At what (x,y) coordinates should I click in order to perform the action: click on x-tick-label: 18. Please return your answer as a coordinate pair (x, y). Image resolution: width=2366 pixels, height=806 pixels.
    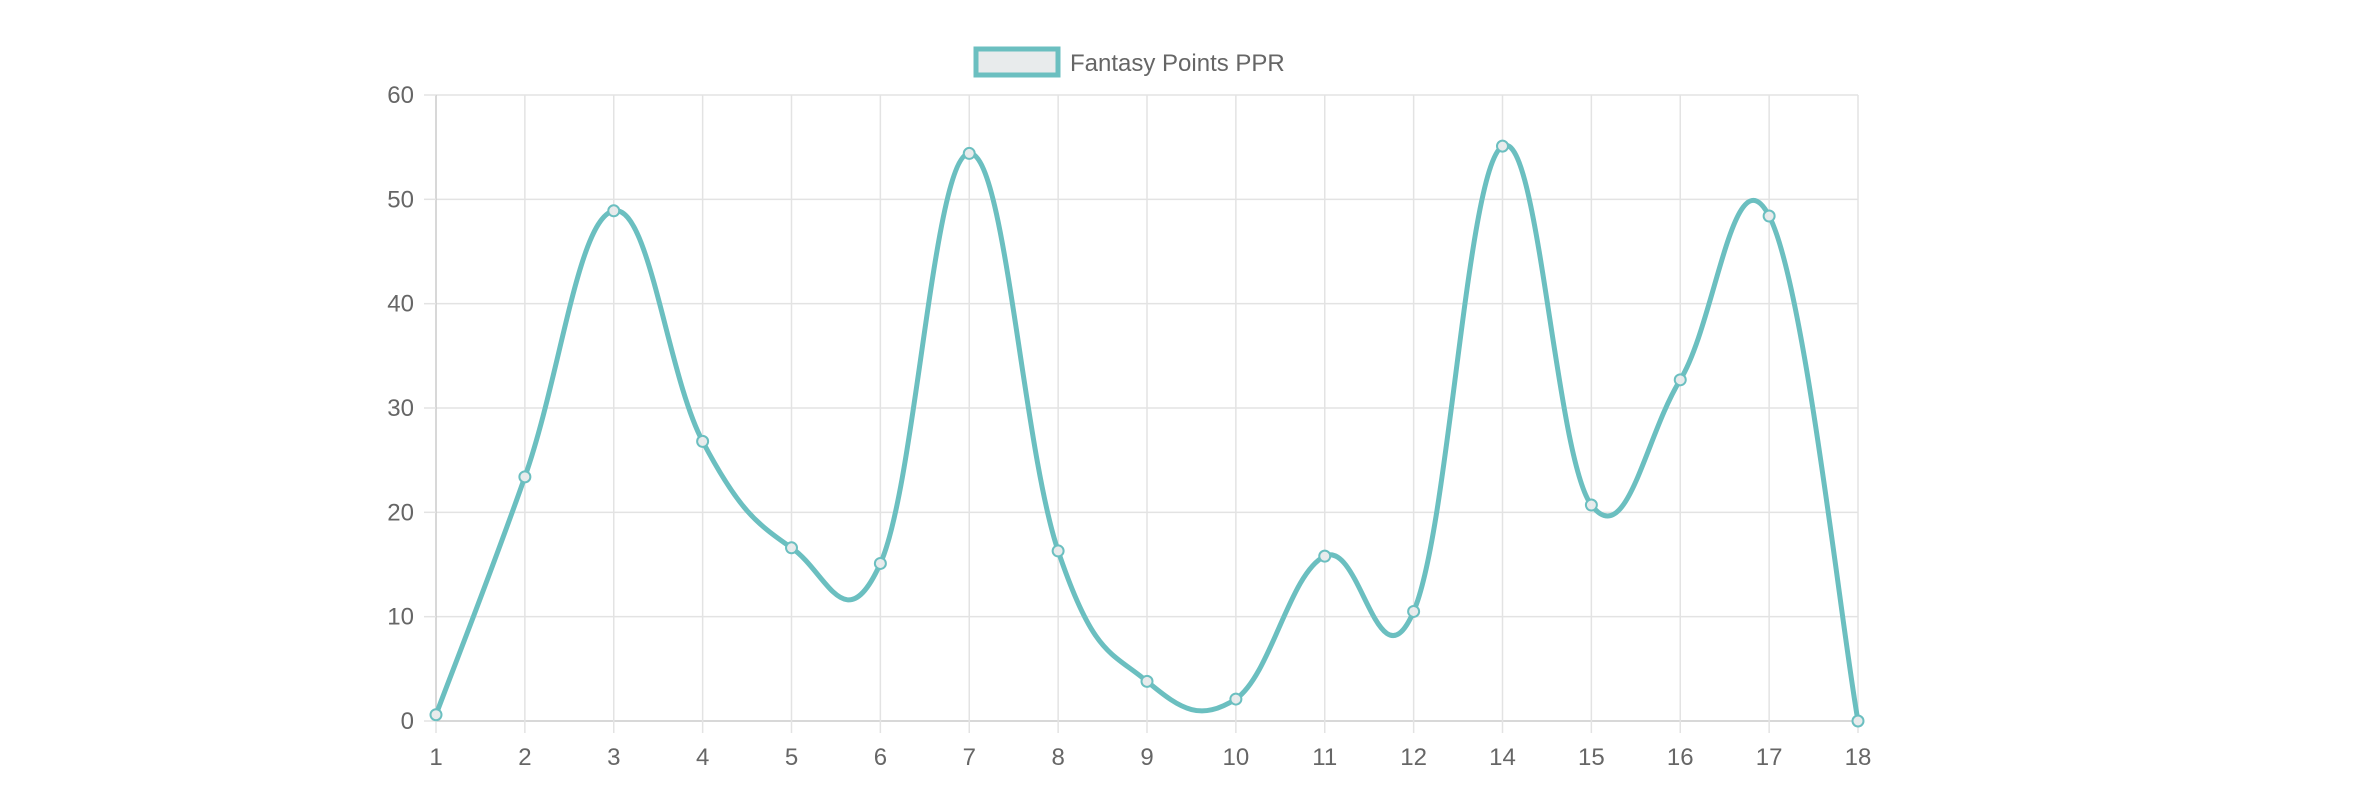
    Looking at the image, I should click on (1858, 757).